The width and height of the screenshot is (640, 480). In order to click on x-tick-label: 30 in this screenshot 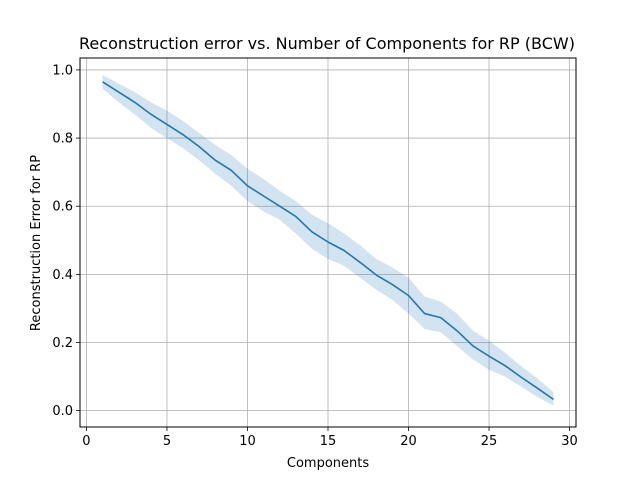, I will do `click(569, 441)`.